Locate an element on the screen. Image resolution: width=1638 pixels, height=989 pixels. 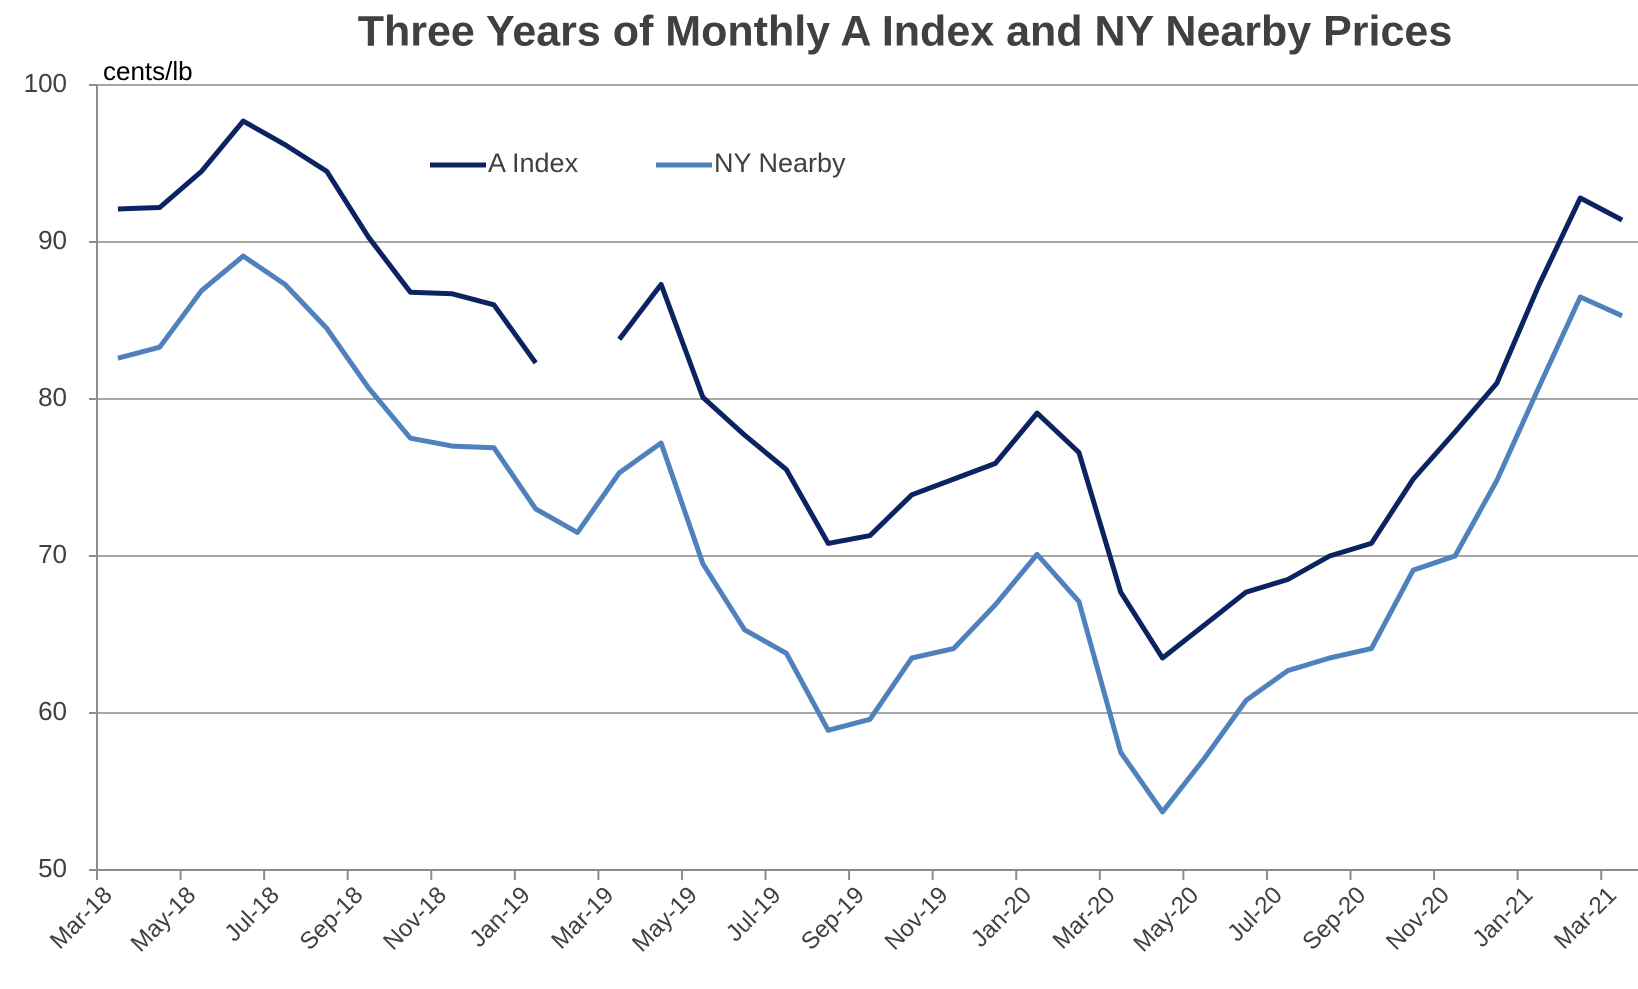
x-tick-label: Jan-19 is located at coordinates (500, 917).